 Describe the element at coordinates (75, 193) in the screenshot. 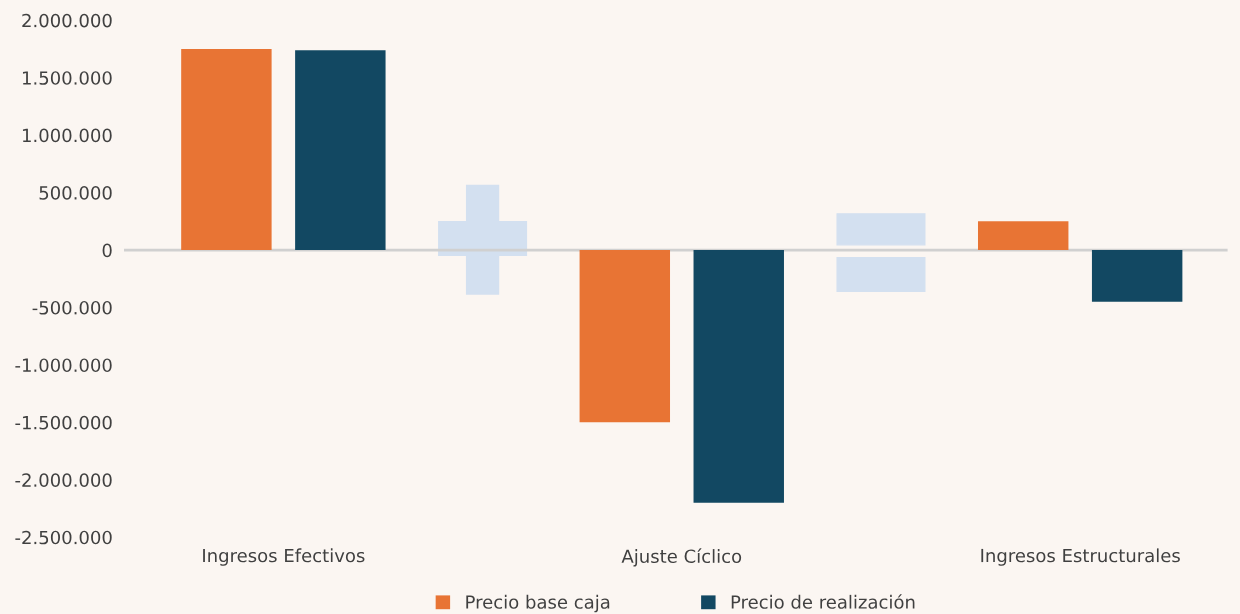

I see `y-tick-label: 500.000` at that location.